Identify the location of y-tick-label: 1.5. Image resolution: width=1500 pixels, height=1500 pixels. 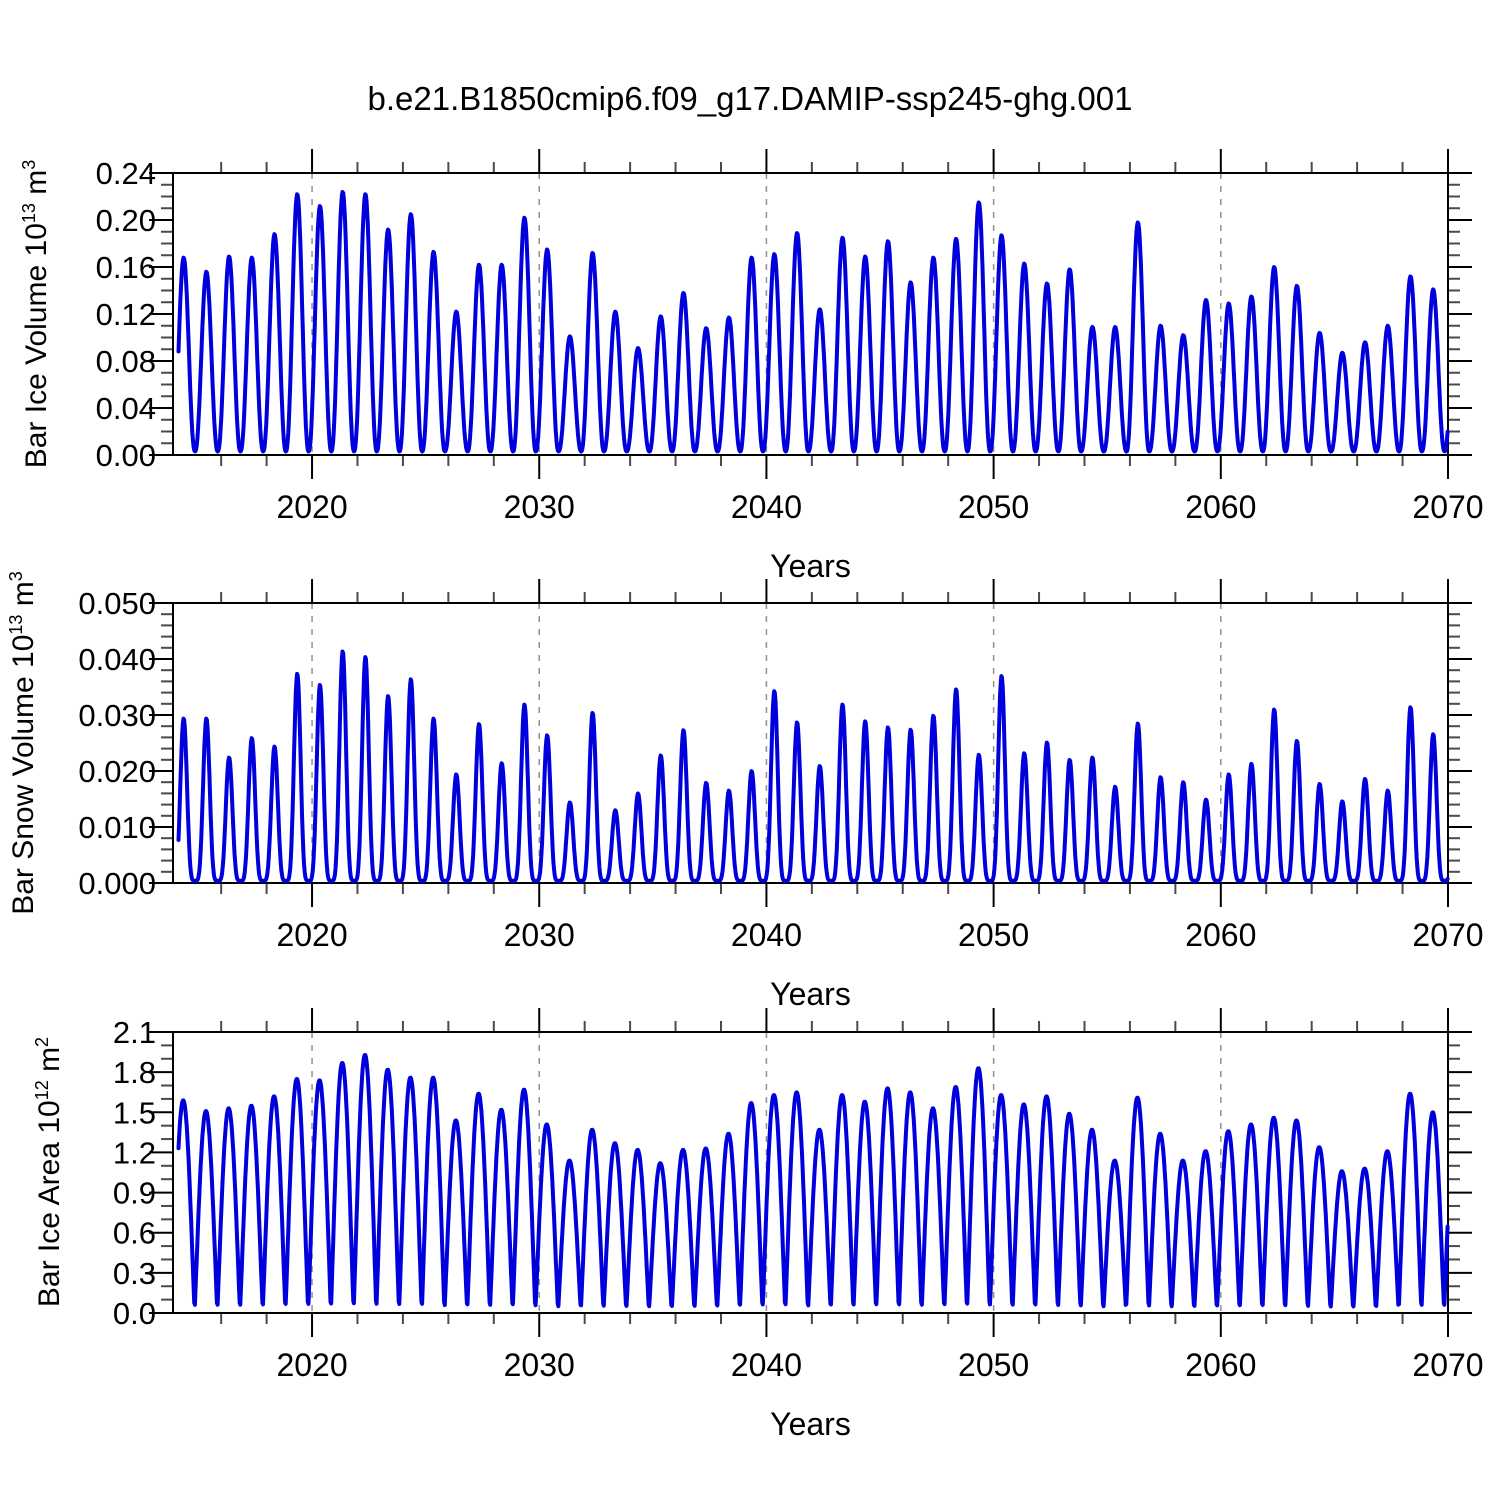
(134, 1112).